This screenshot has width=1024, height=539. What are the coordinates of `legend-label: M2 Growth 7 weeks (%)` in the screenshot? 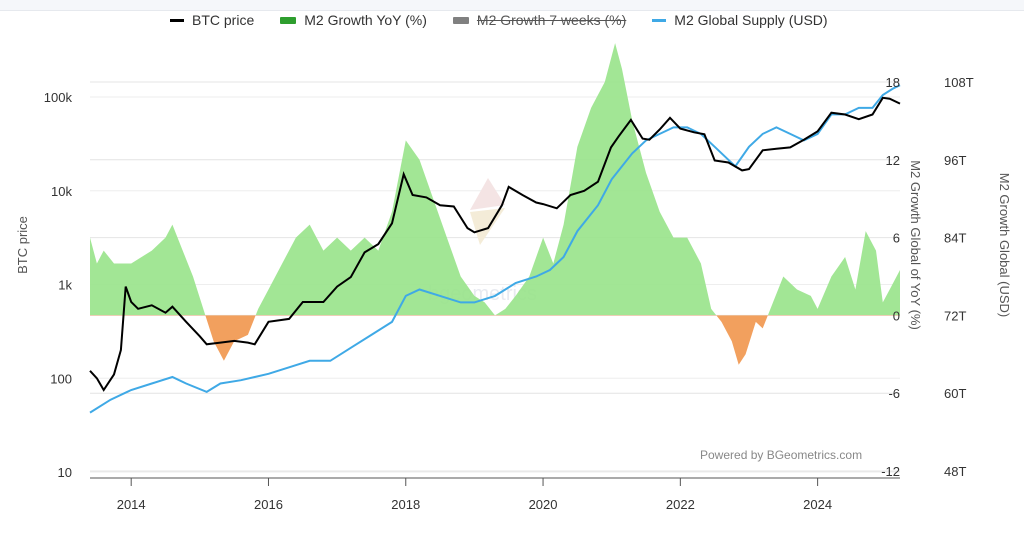 It's located at (551, 20).